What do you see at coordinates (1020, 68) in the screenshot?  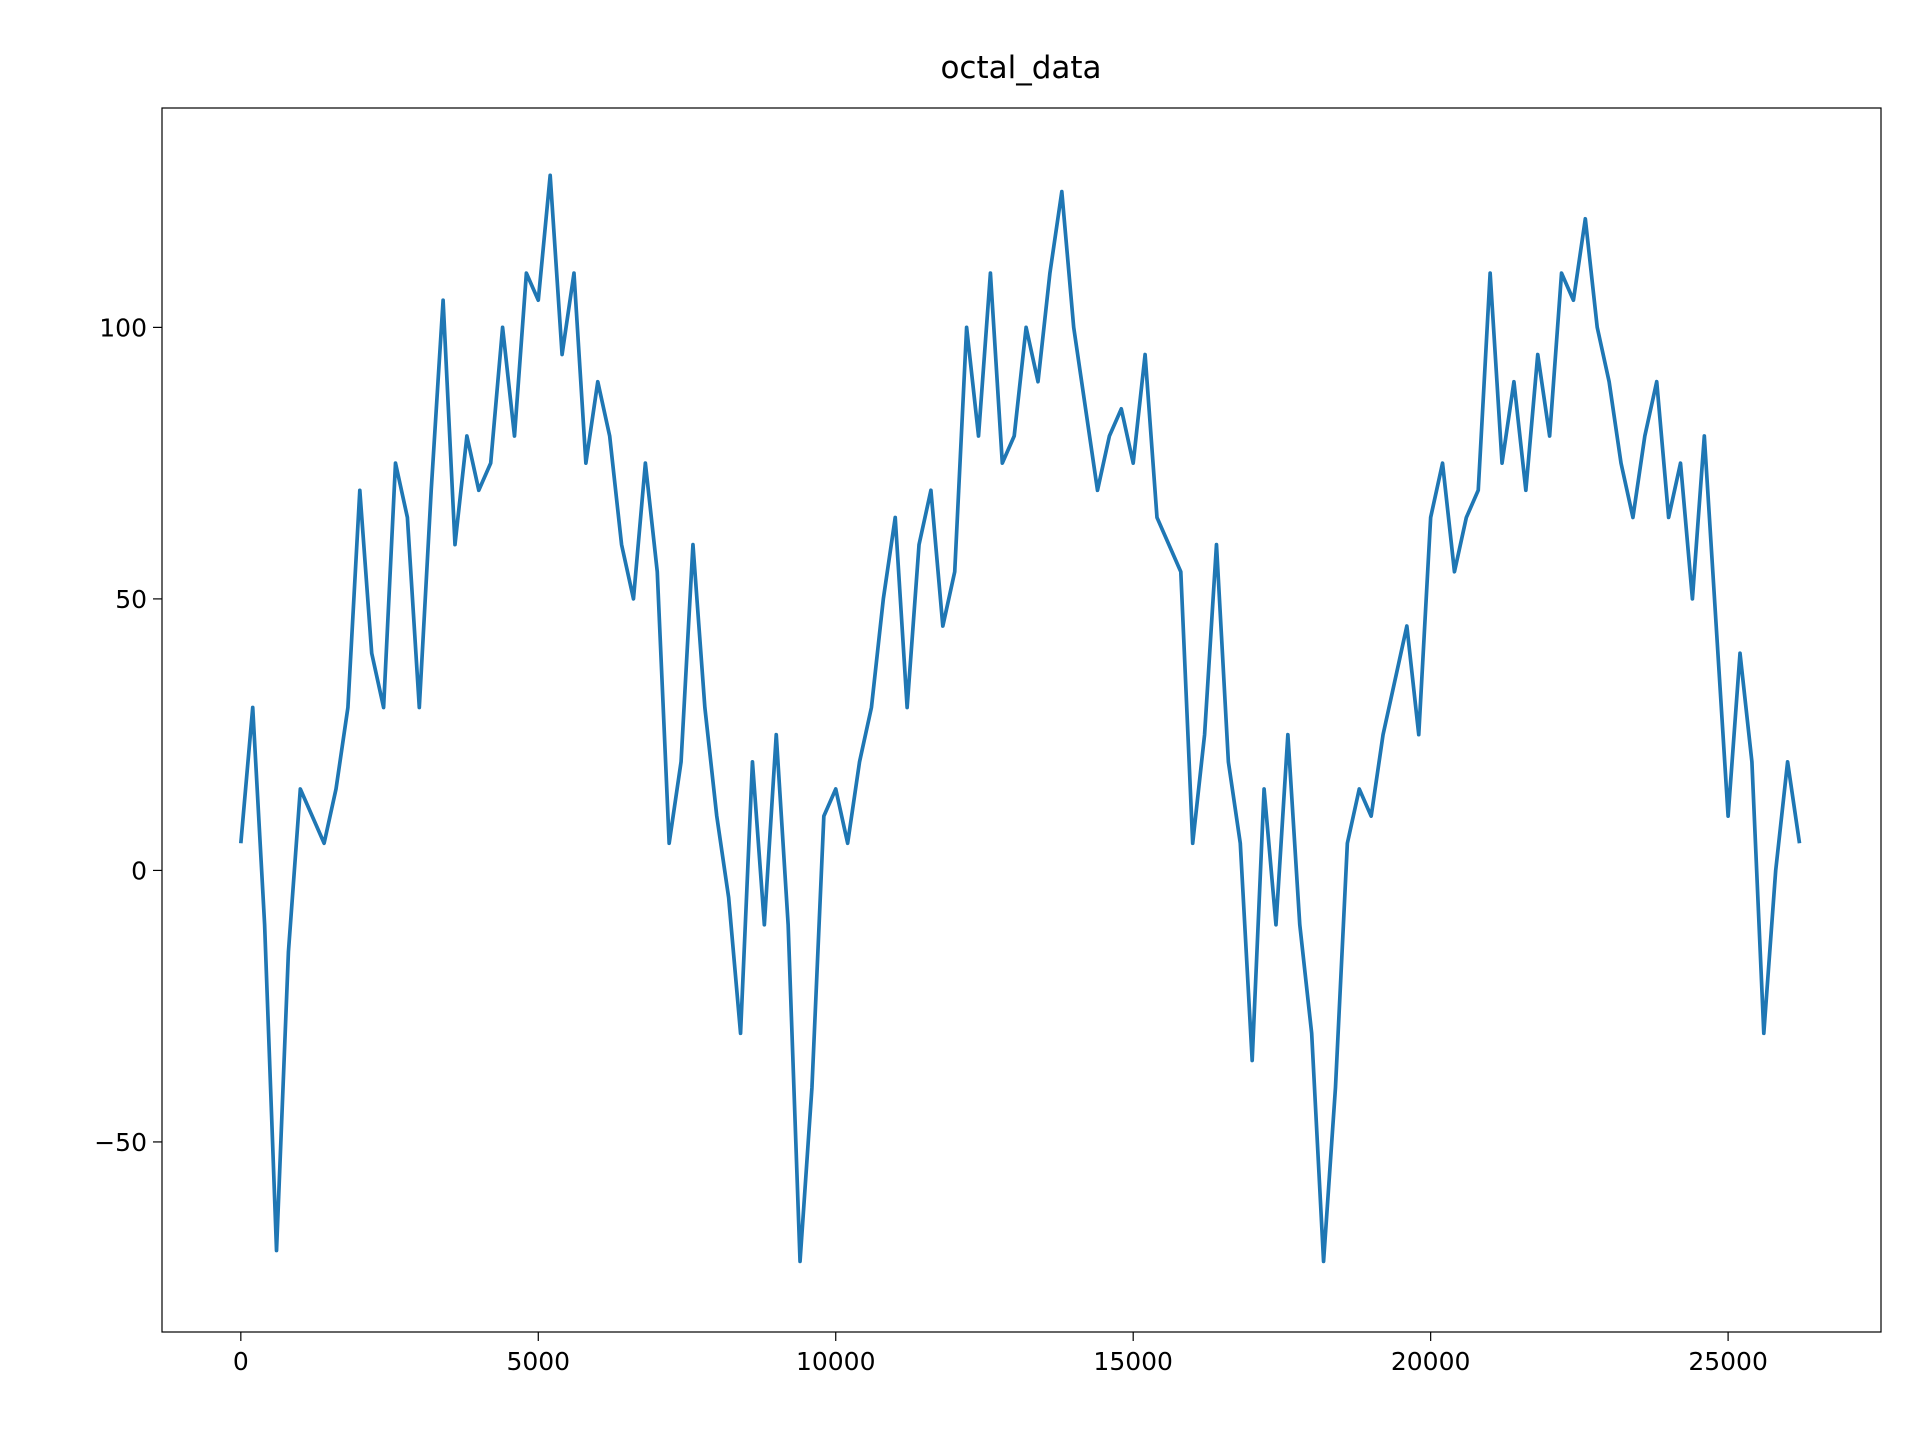 I see `chart-title: octal_data` at bounding box center [1020, 68].